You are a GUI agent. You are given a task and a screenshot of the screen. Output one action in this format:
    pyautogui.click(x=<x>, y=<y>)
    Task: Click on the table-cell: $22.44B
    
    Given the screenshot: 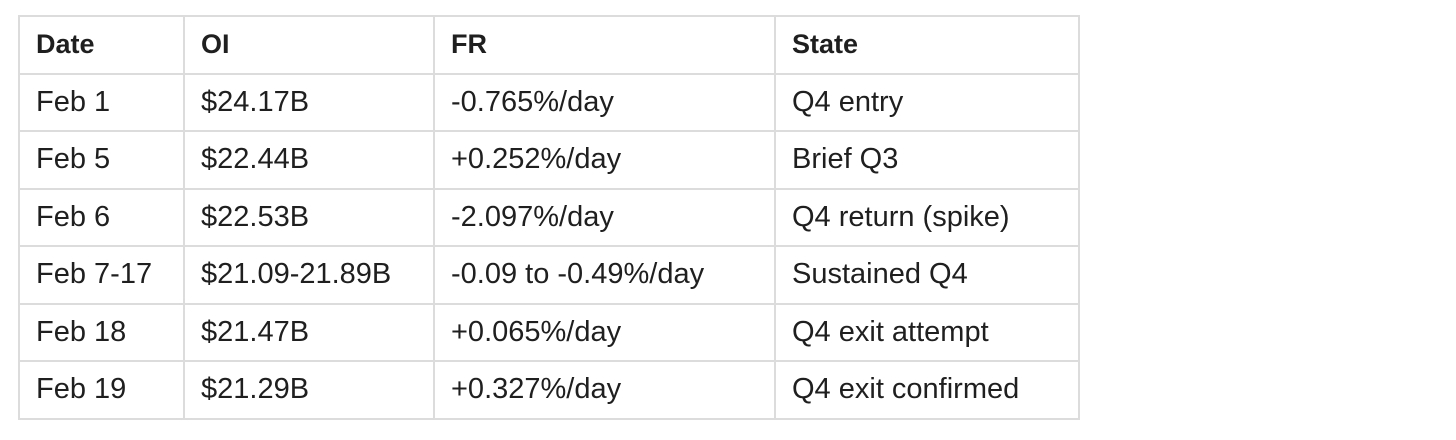 What is the action you would take?
    pyautogui.click(x=309, y=160)
    